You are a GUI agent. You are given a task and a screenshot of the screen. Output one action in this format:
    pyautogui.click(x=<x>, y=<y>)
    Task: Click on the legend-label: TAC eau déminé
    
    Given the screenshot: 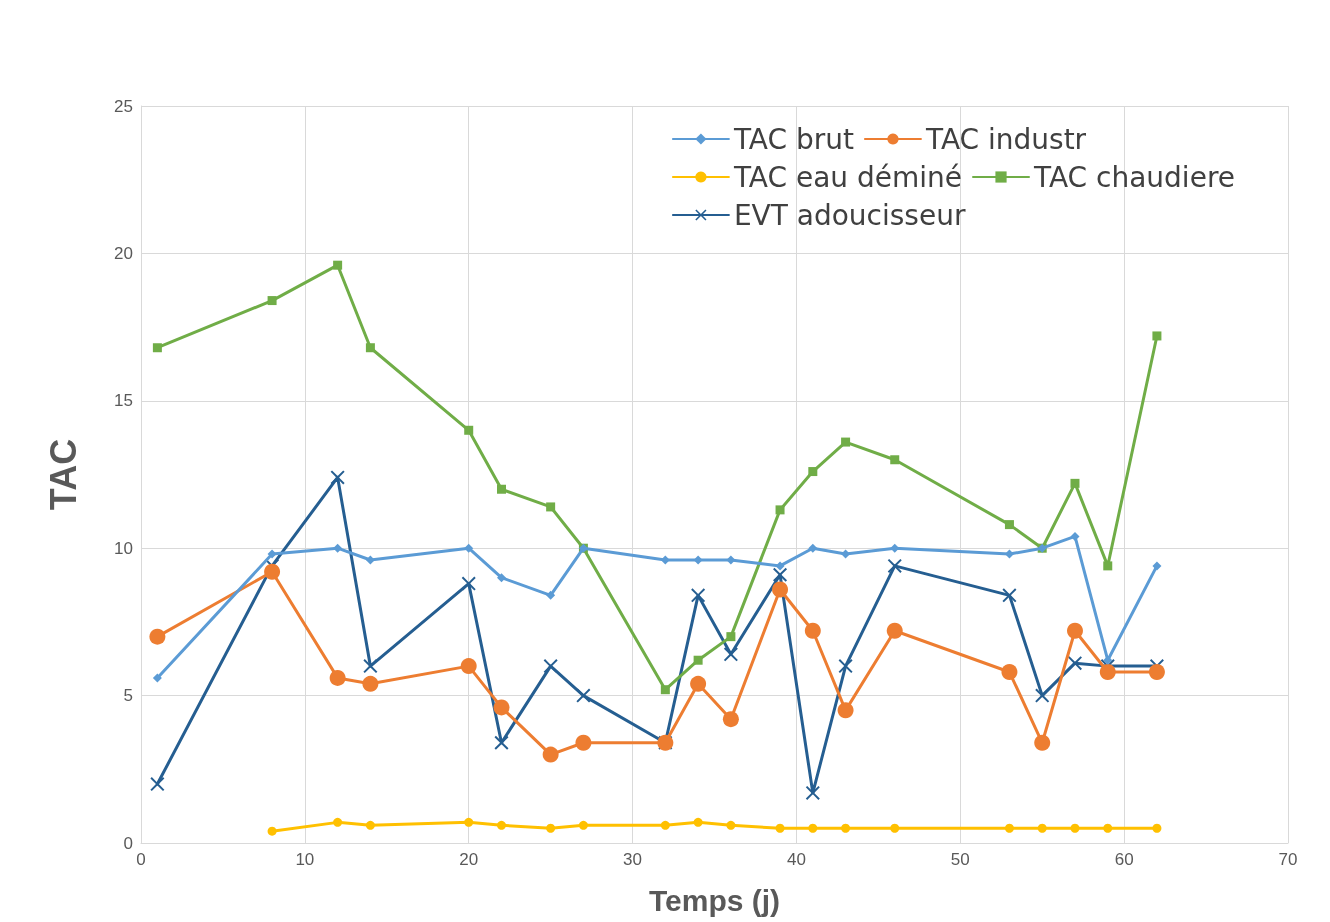 What is the action you would take?
    pyautogui.click(x=847, y=177)
    